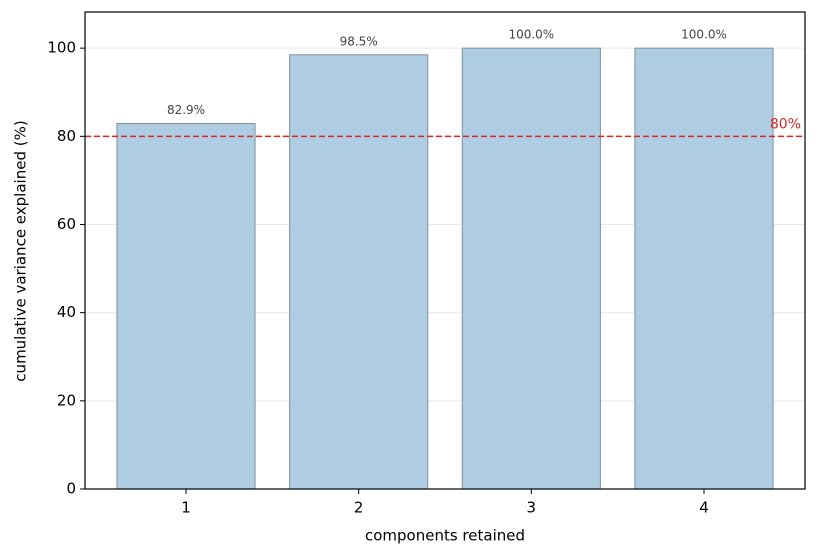  I want to click on y-tick-label: 0, so click(71, 489).